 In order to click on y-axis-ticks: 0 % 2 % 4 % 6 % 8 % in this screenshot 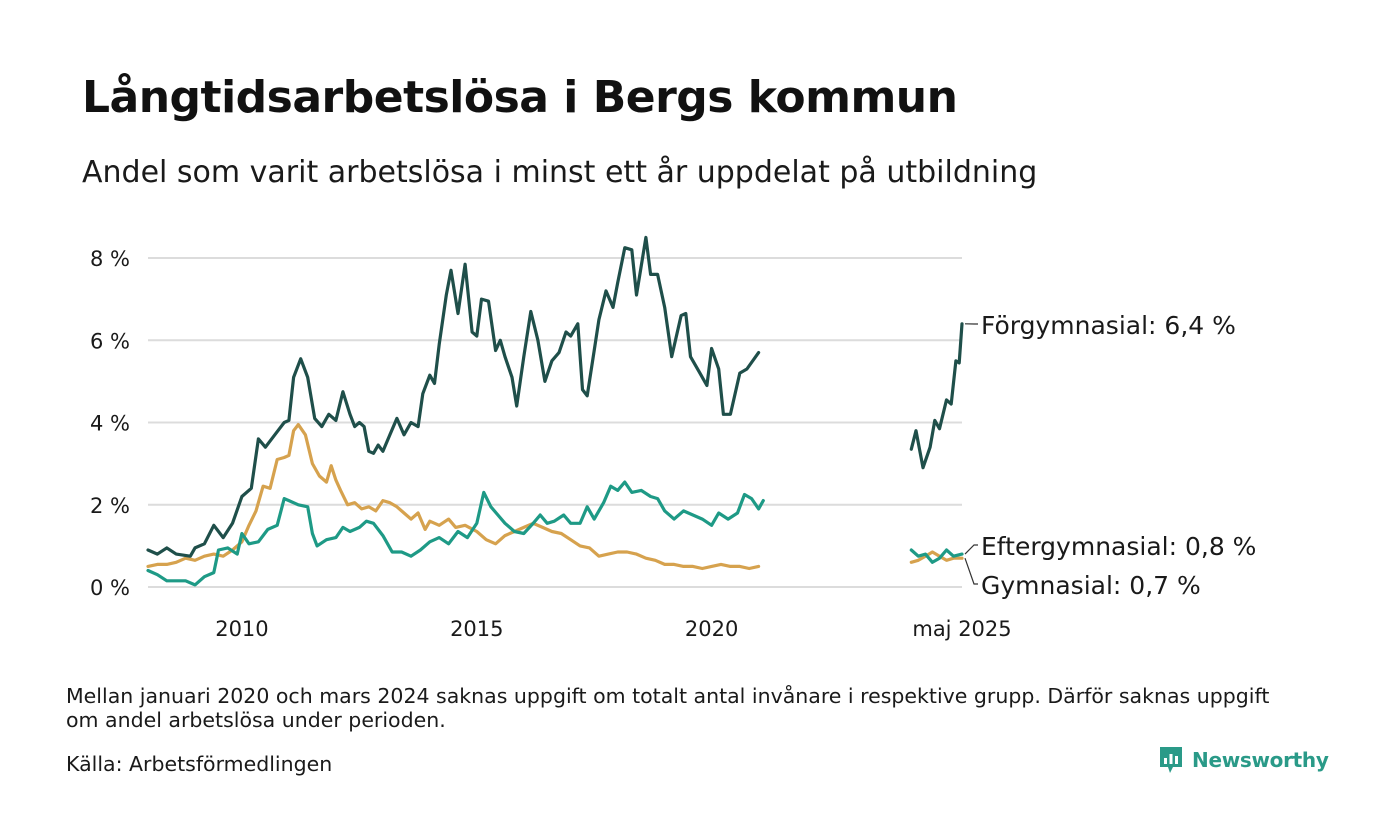, I will do `click(110, 423)`.